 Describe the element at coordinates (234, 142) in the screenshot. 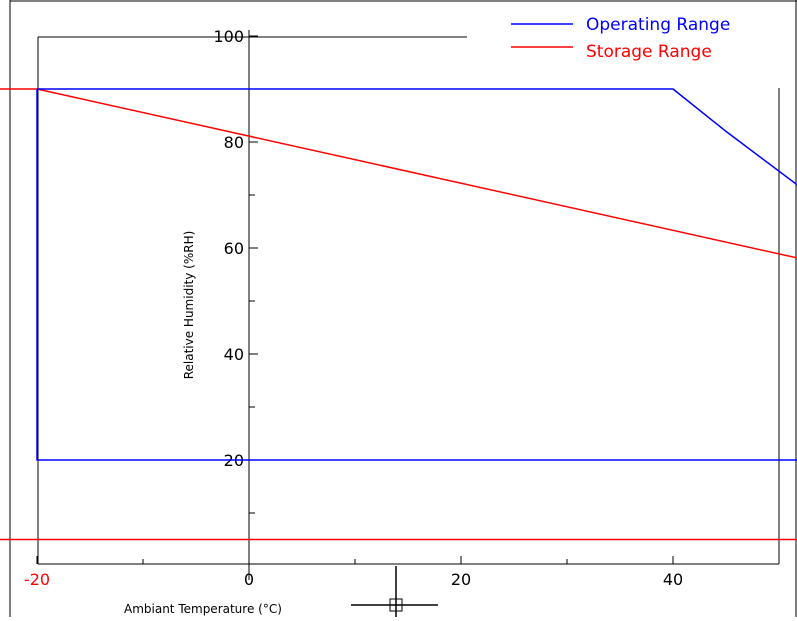

I see `y-tick-label: 80` at that location.